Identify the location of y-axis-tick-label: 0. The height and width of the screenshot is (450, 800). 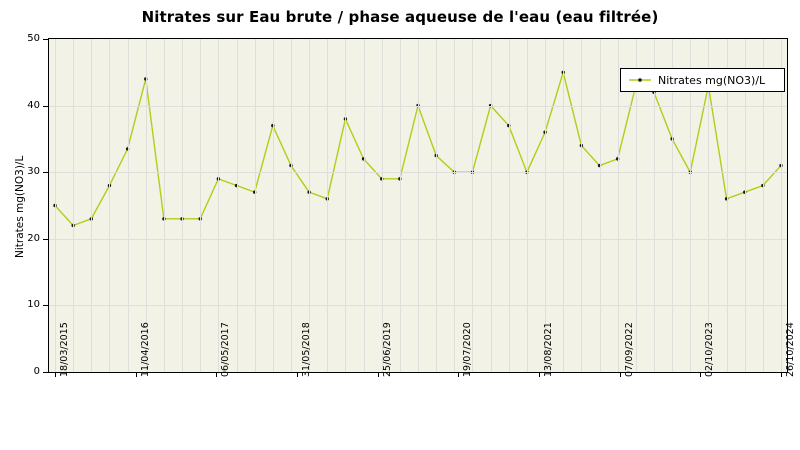
(36, 371).